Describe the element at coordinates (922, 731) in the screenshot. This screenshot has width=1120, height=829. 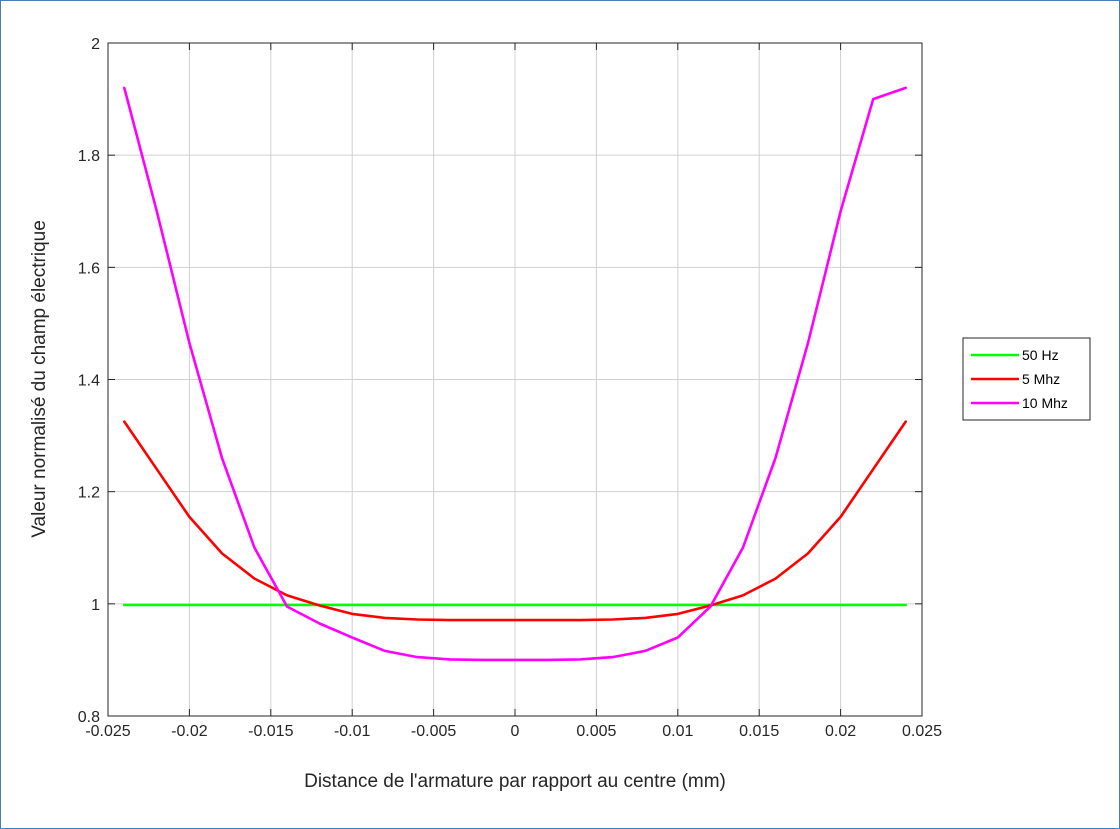
I see `x-tick-label: 0.025` at that location.